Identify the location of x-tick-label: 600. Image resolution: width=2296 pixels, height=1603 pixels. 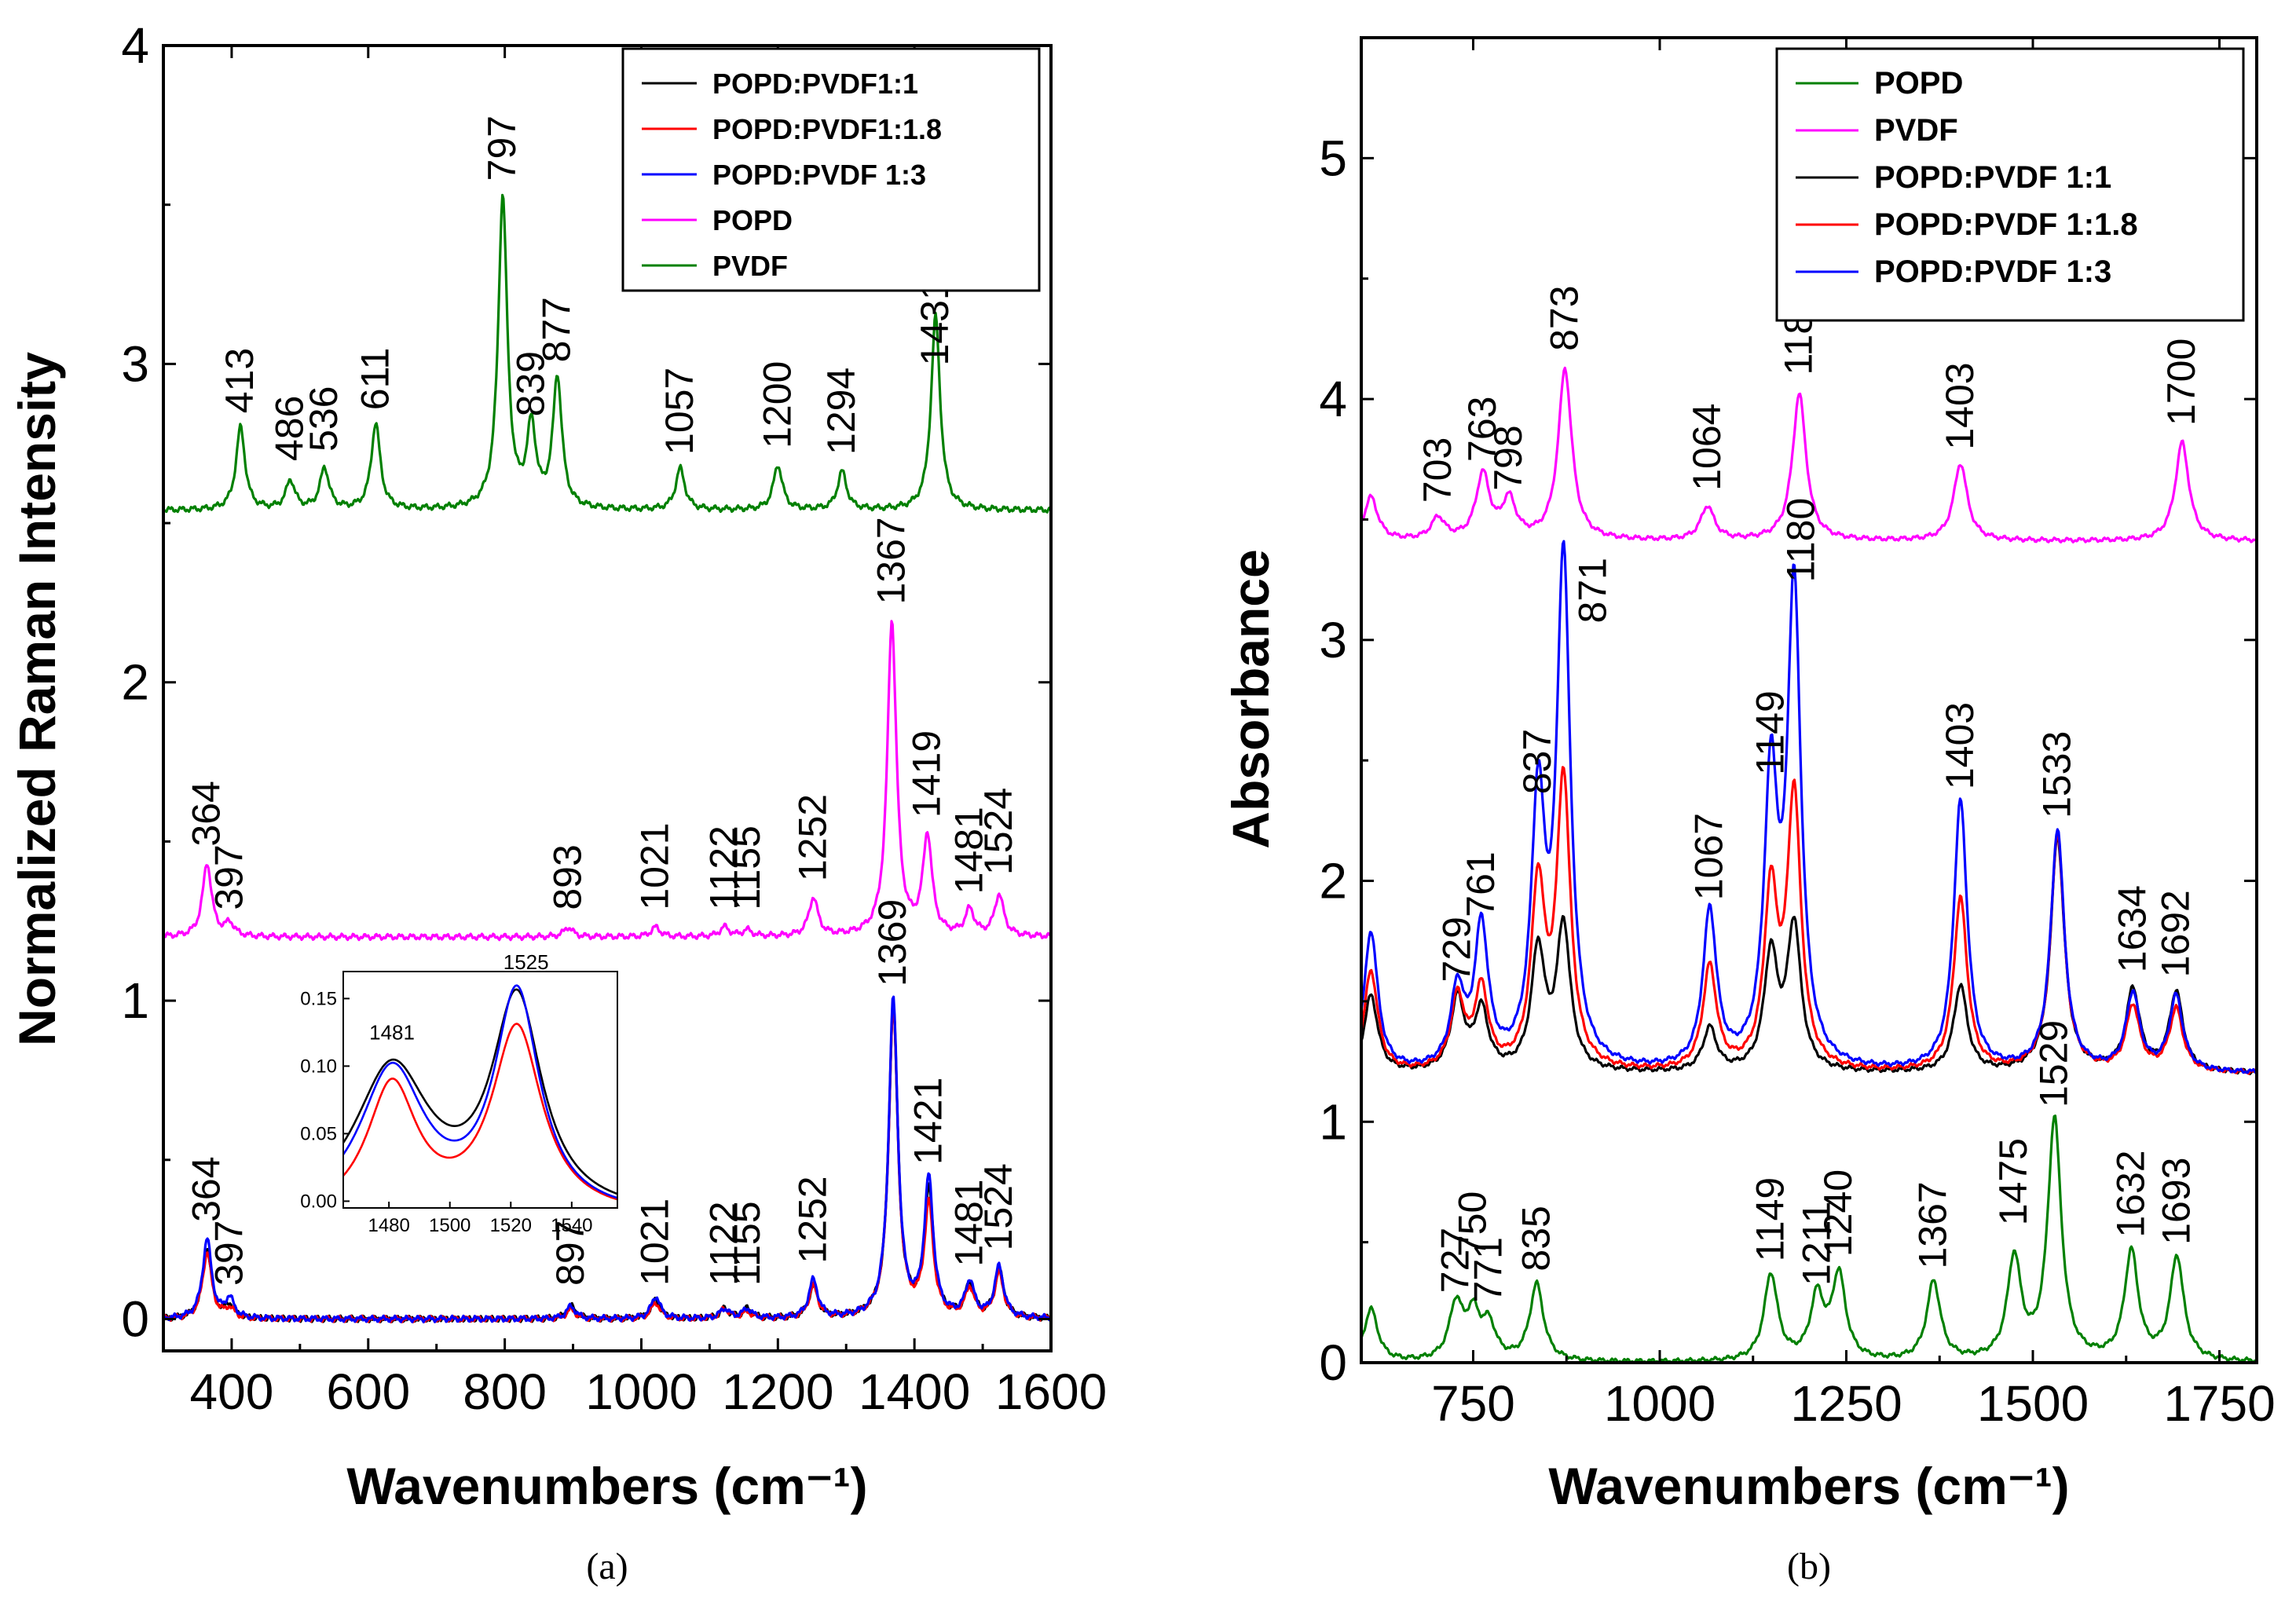
(368, 1392).